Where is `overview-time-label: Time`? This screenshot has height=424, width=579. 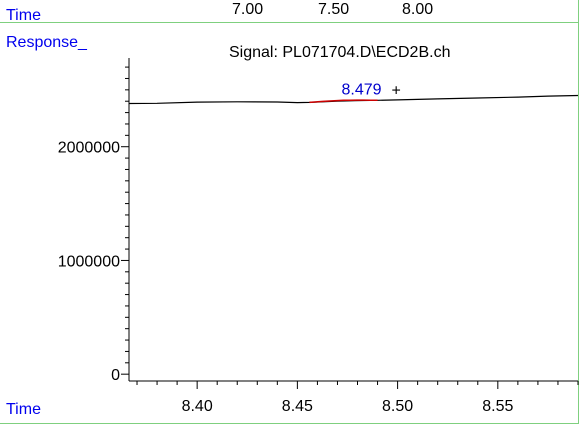 overview-time-label: Time is located at coordinates (23, 15).